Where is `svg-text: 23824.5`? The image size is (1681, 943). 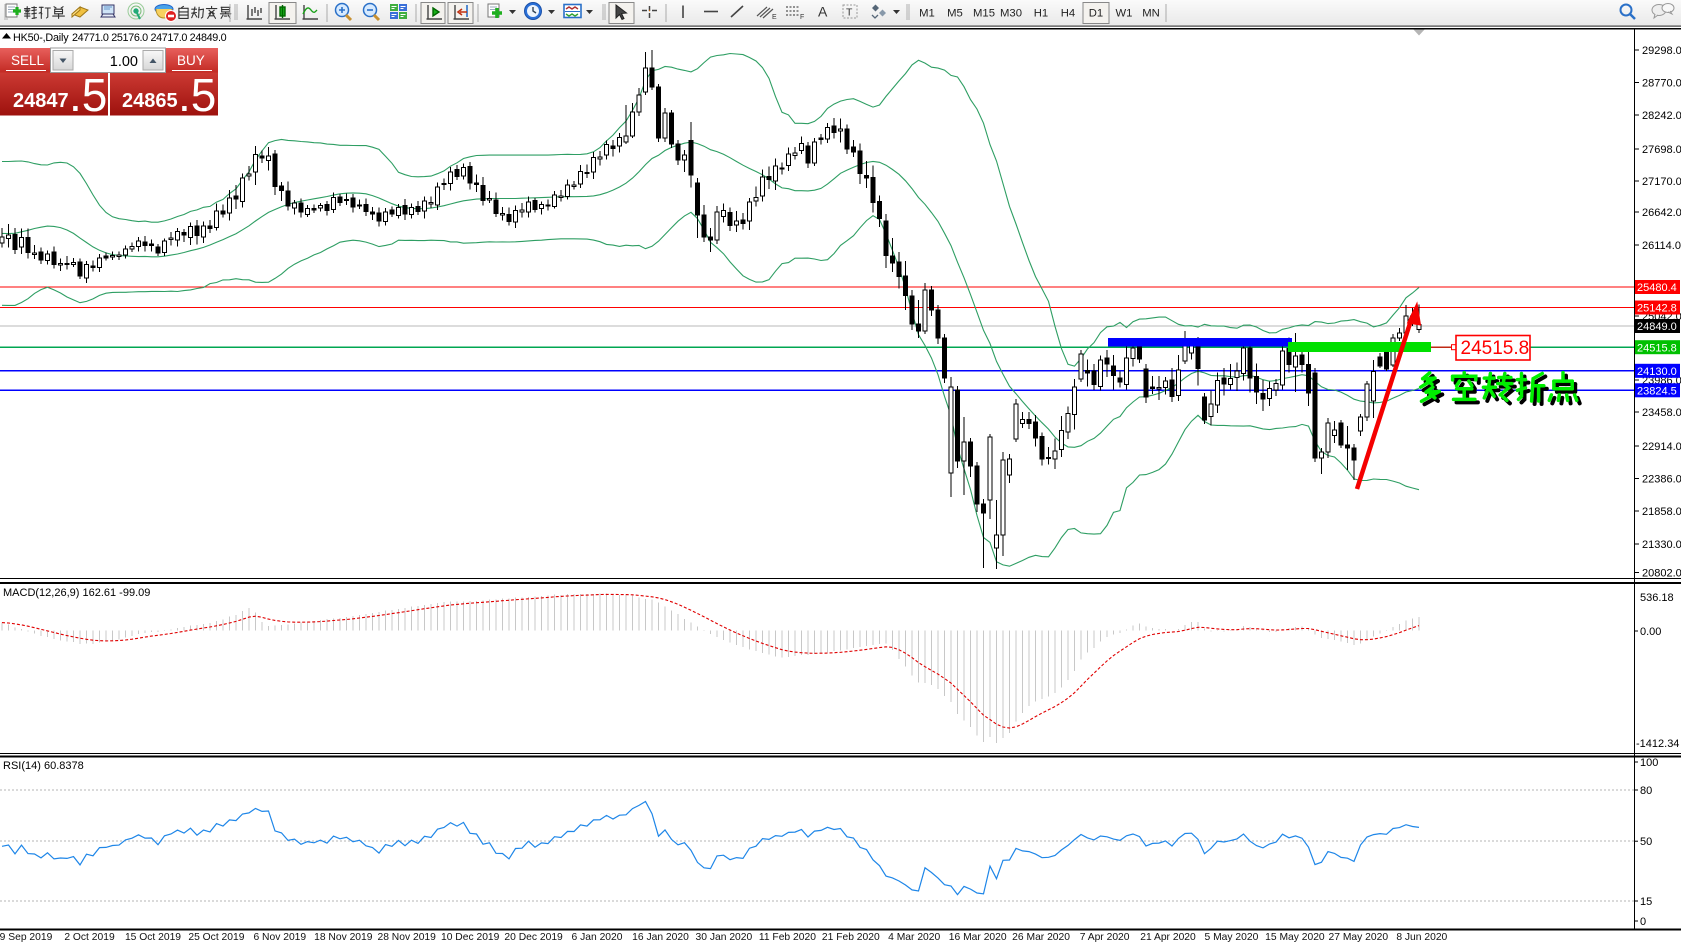 svg-text: 23824.5 is located at coordinates (1657, 392).